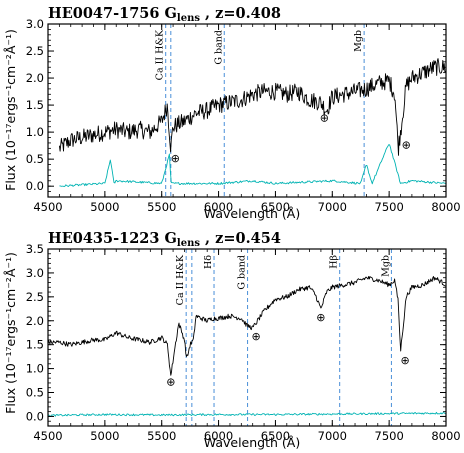 The image size is (464, 453). I want to click on panel-title: HE0047-1756 Glens , z=0.408, so click(164, 14).